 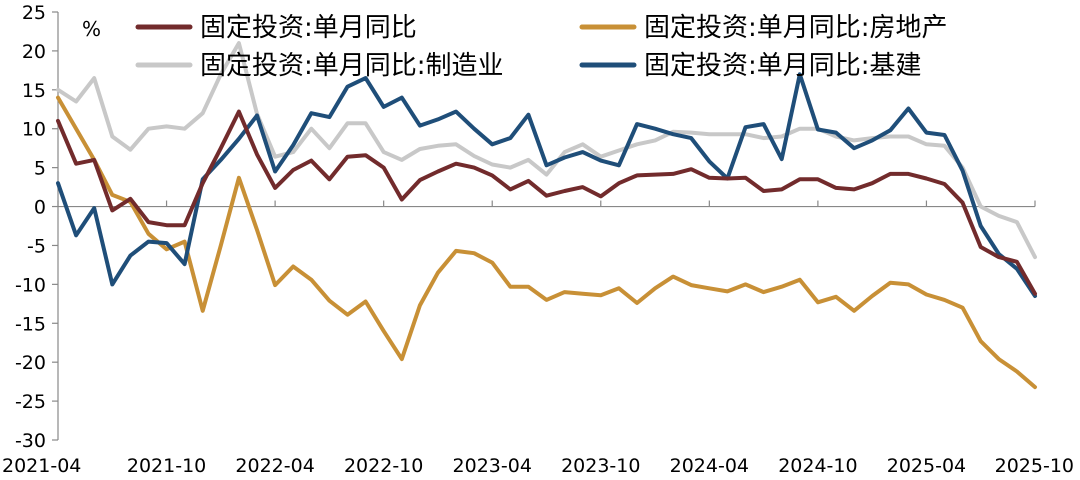 What do you see at coordinates (30, 441) in the screenshot?
I see `y-tick-label: -30` at bounding box center [30, 441].